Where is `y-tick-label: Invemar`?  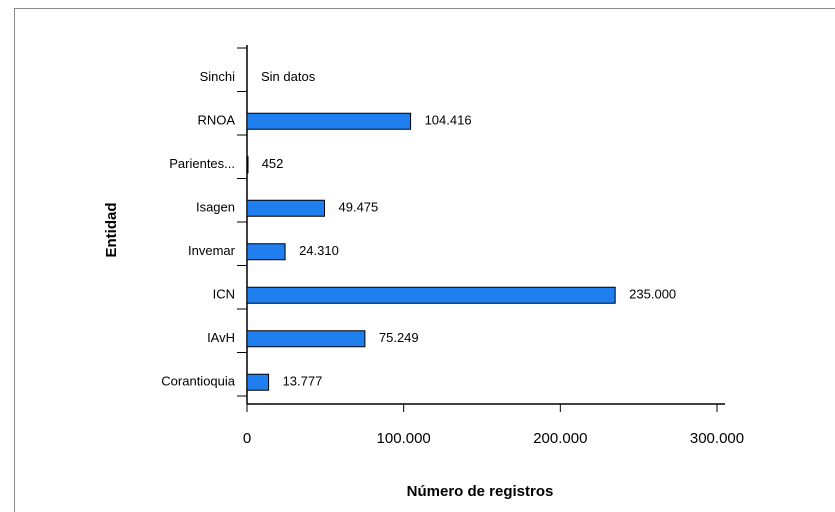 y-tick-label: Invemar is located at coordinates (212, 250).